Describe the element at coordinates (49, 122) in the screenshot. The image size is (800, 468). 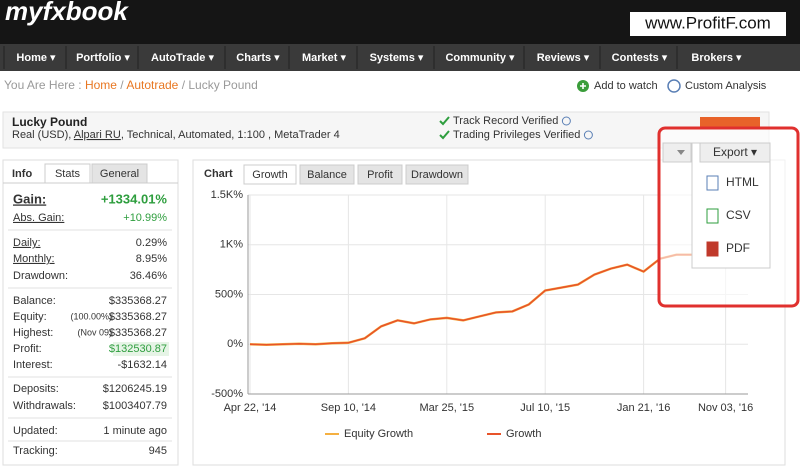
I see `account-name: Lucky Pound` at that location.